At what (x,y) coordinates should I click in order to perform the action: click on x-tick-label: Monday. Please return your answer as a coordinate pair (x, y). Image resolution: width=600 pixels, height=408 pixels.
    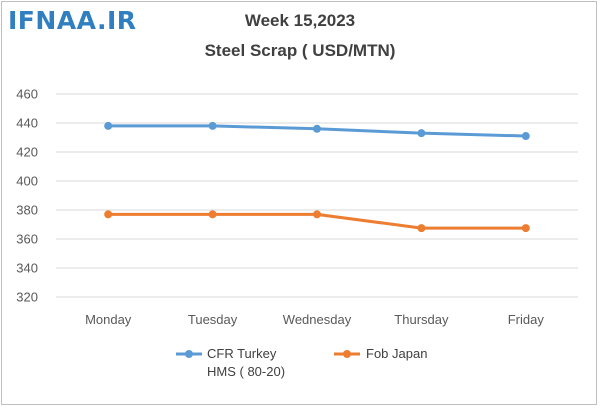
    Looking at the image, I should click on (108, 319).